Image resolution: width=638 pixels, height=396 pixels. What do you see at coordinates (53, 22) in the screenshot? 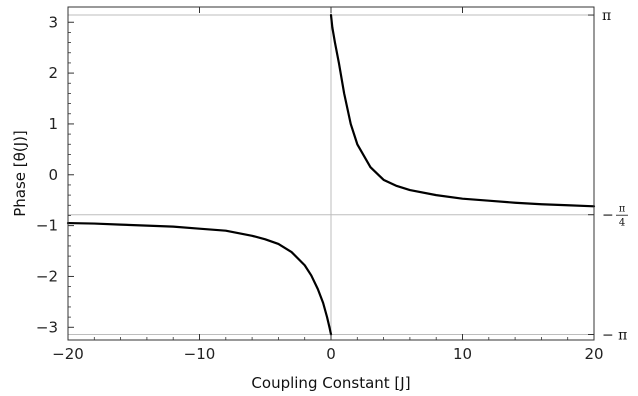
I see `y-tick-label: 3` at bounding box center [53, 22].